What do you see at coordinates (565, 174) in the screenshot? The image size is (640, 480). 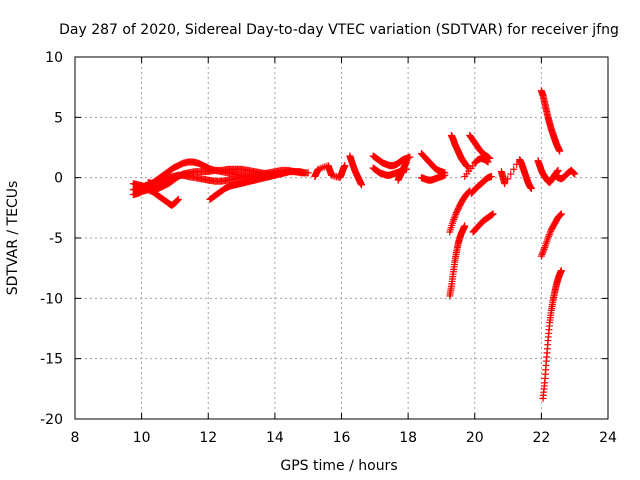 I see `series-arc25` at bounding box center [565, 174].